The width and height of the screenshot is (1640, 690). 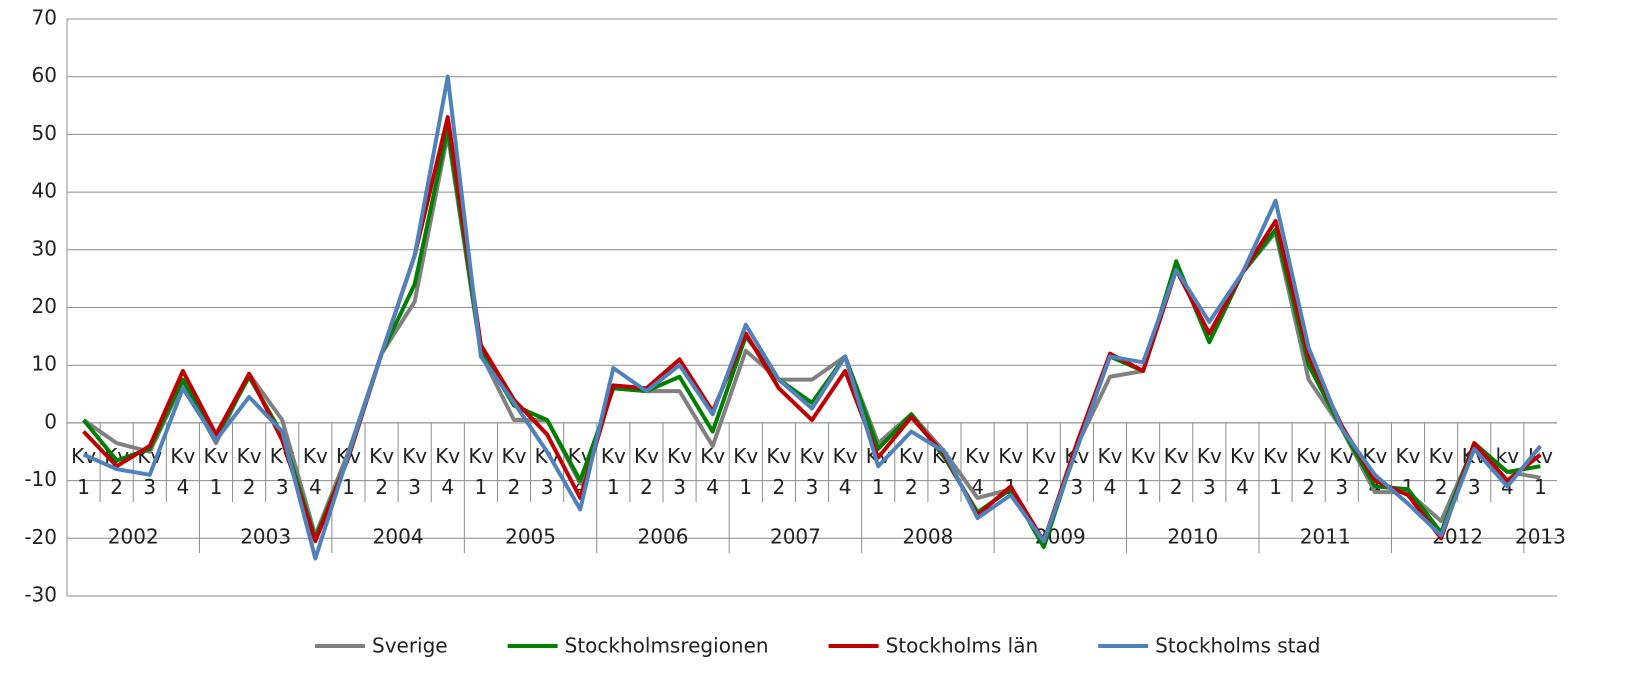 I want to click on legend-label: Sverige, so click(x=410, y=646).